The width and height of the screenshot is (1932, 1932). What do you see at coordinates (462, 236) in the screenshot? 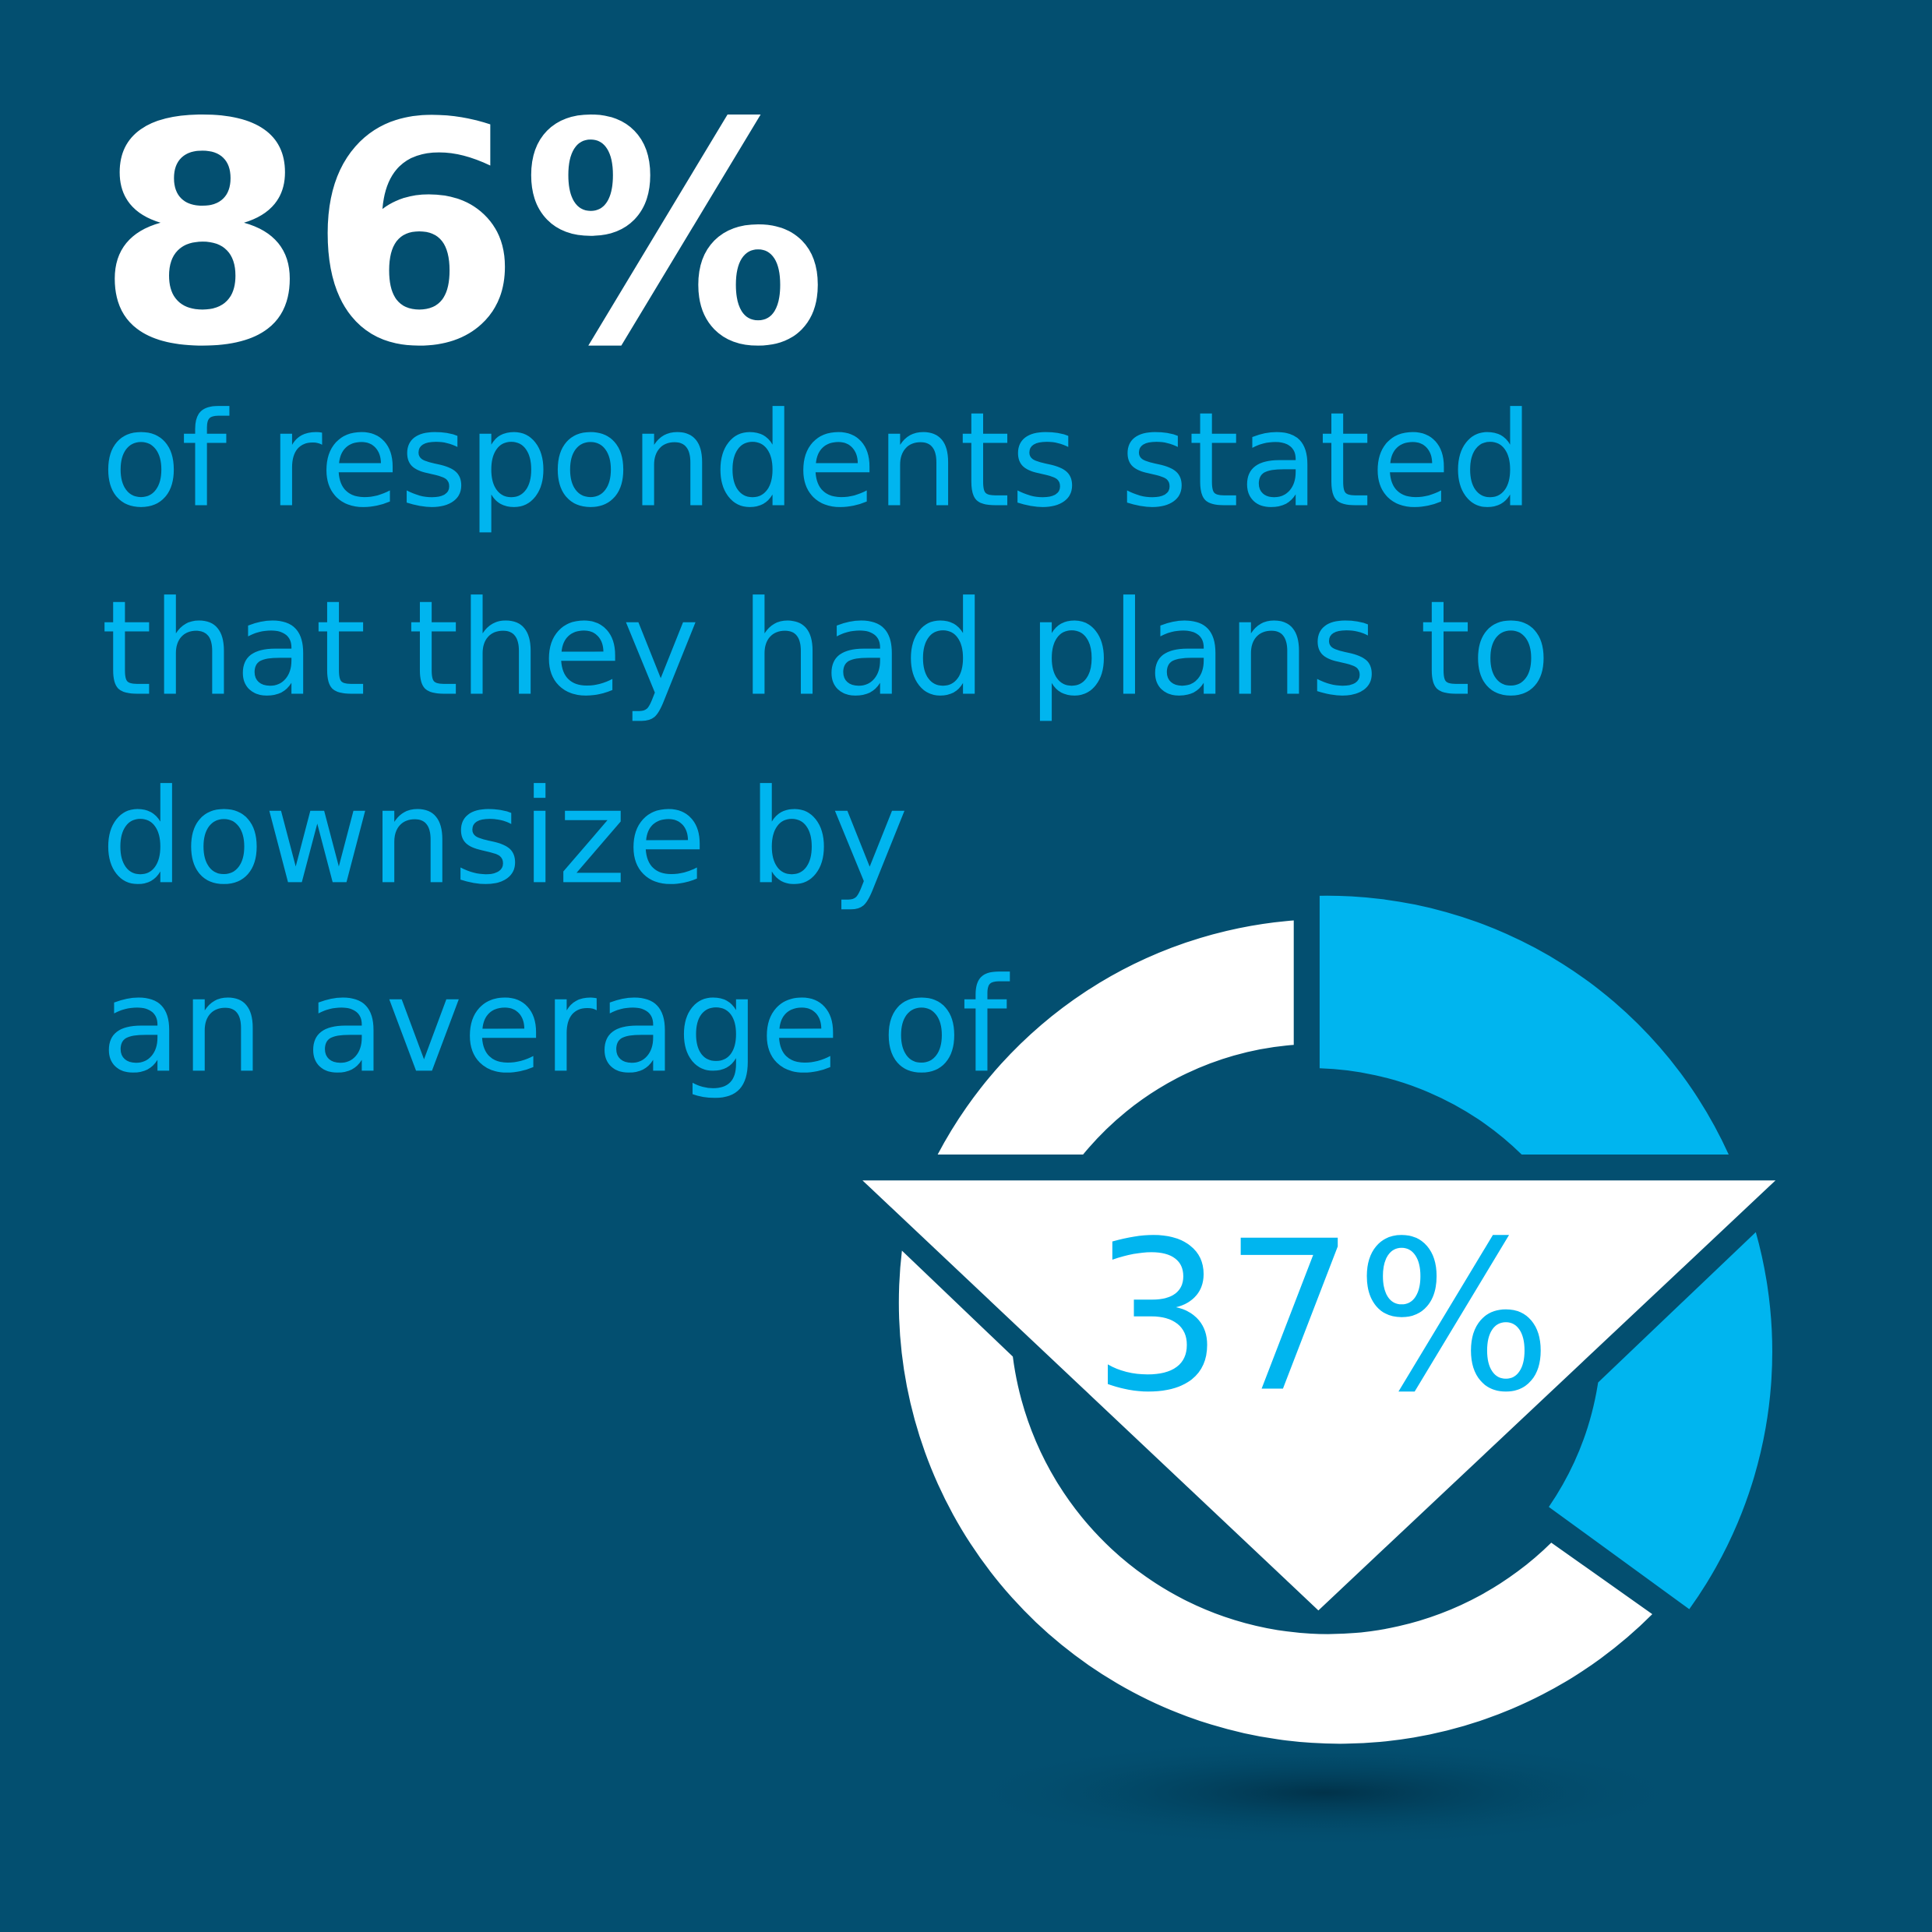
I see `headline: 86%` at bounding box center [462, 236].